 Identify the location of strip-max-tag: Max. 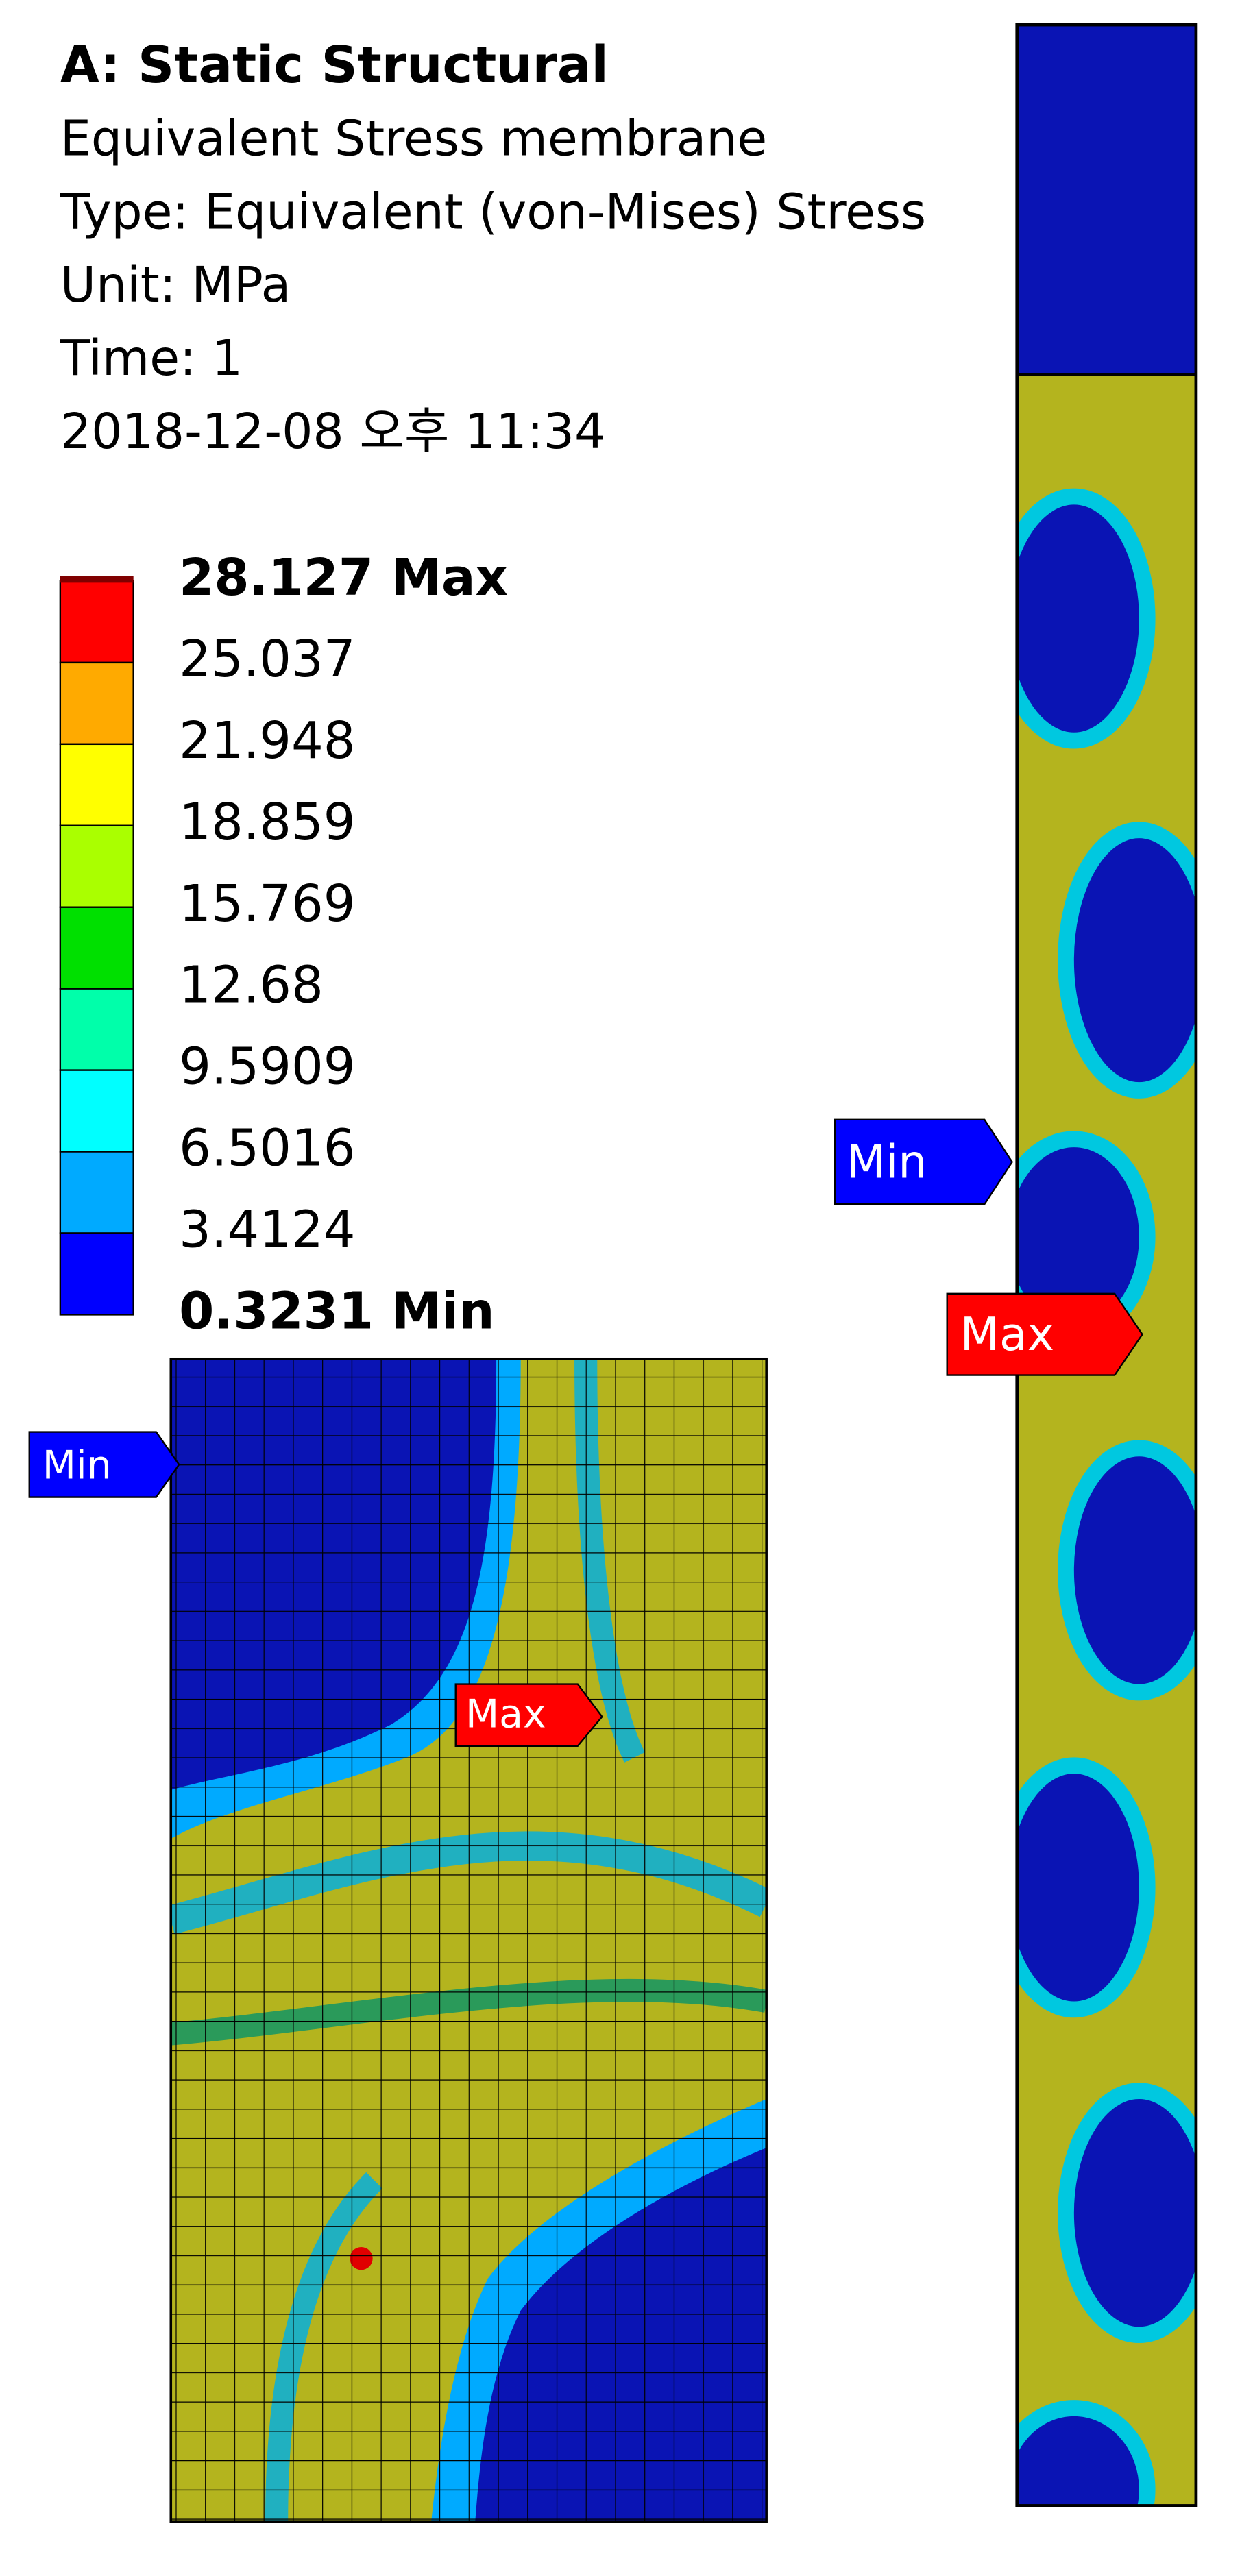
(1045, 1334).